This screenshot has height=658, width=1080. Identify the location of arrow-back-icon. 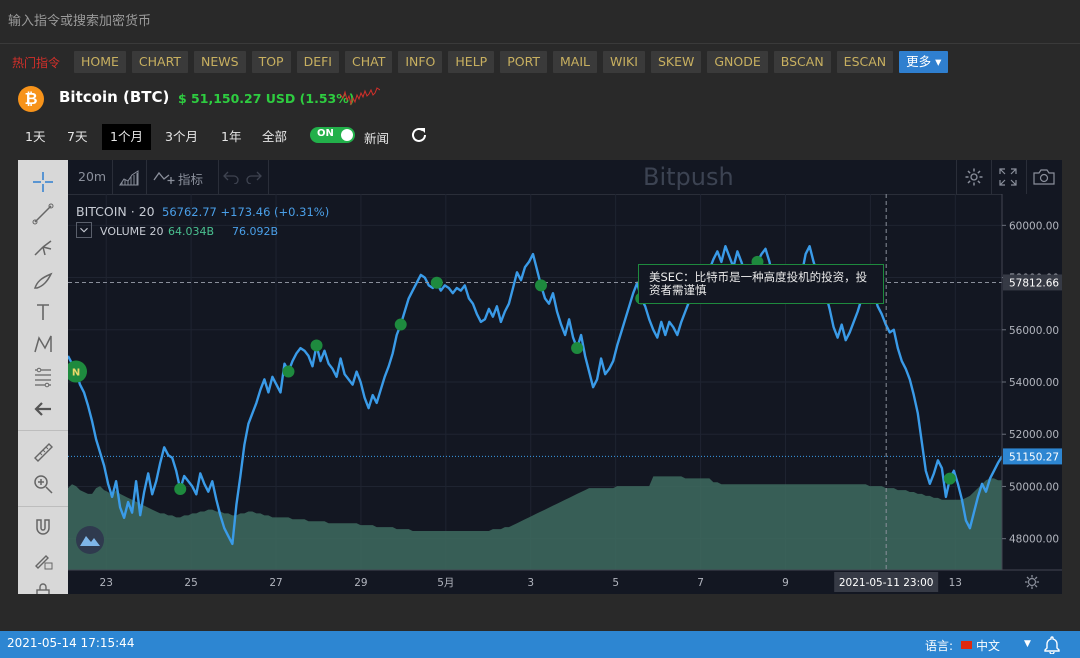
(43, 409).